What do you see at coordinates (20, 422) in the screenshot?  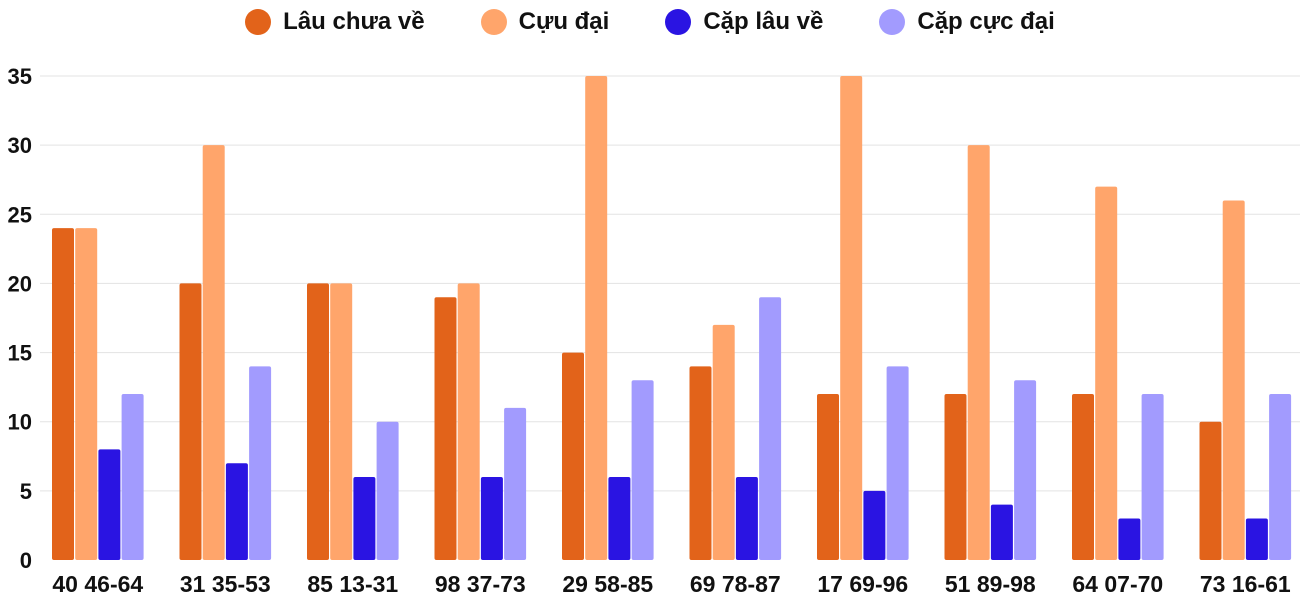 I see `y-tick-label: 10` at bounding box center [20, 422].